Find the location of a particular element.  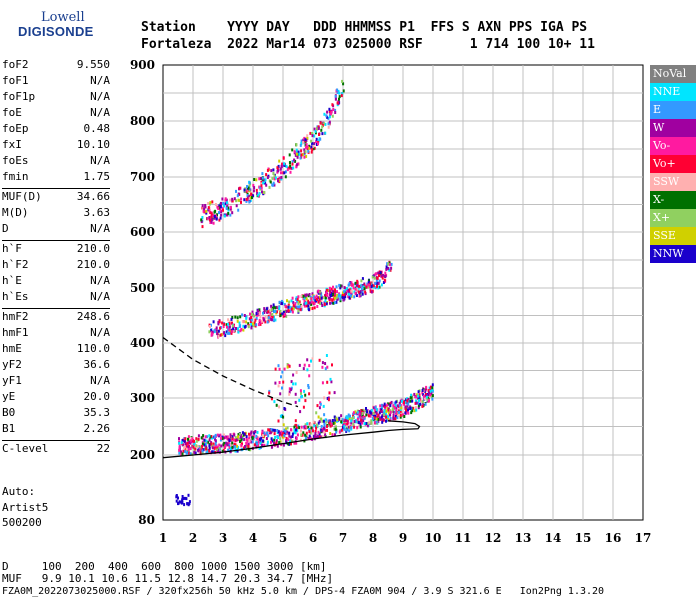

param-name: yE is located at coordinates (9, 396).